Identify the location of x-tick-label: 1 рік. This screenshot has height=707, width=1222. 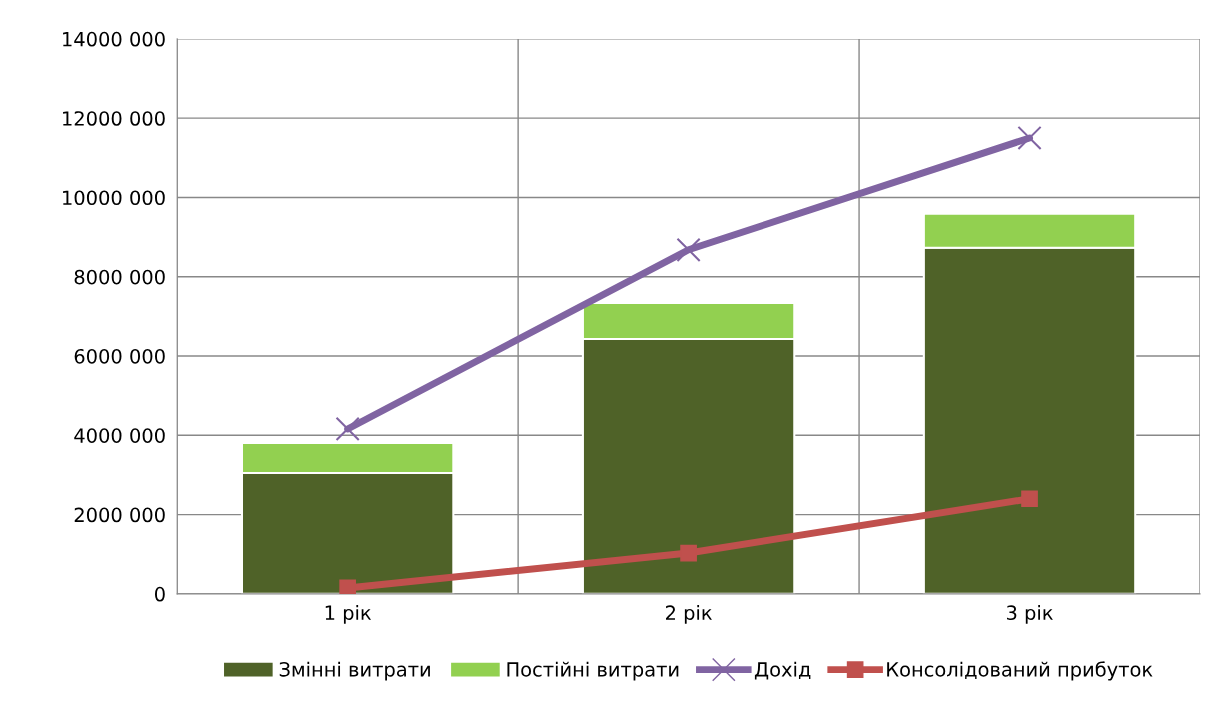
(348, 614).